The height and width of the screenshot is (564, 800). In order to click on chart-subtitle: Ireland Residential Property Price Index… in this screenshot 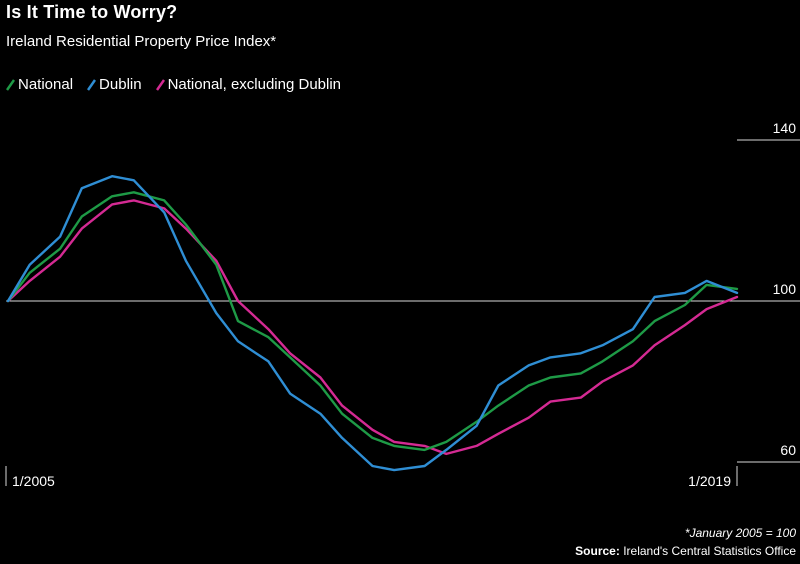, I will do `click(141, 41)`.